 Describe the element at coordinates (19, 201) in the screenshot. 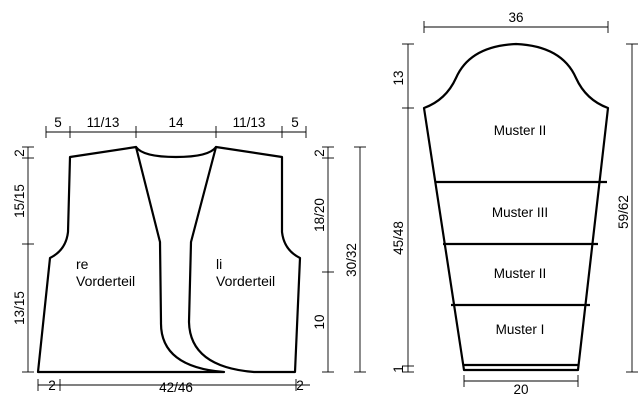

I see `left-height-label: 15/15` at that location.